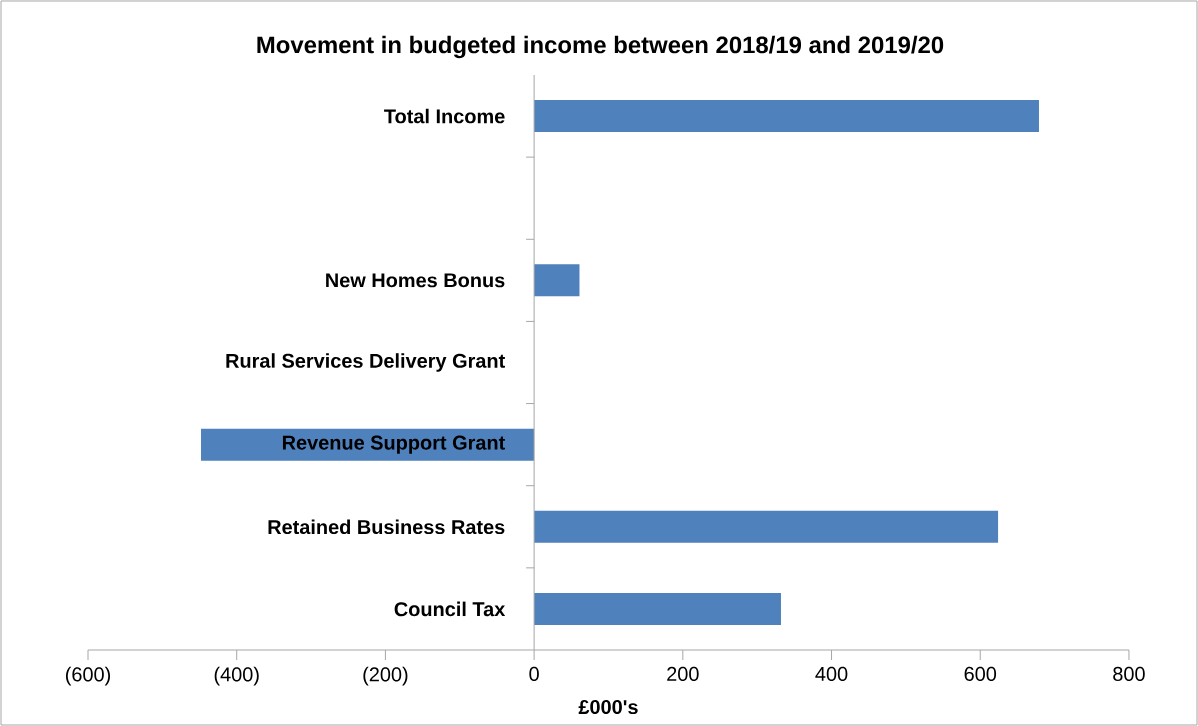 This screenshot has height=726, width=1198. Describe the element at coordinates (1129, 673) in the screenshot. I see `x-tick-label: 800` at that location.